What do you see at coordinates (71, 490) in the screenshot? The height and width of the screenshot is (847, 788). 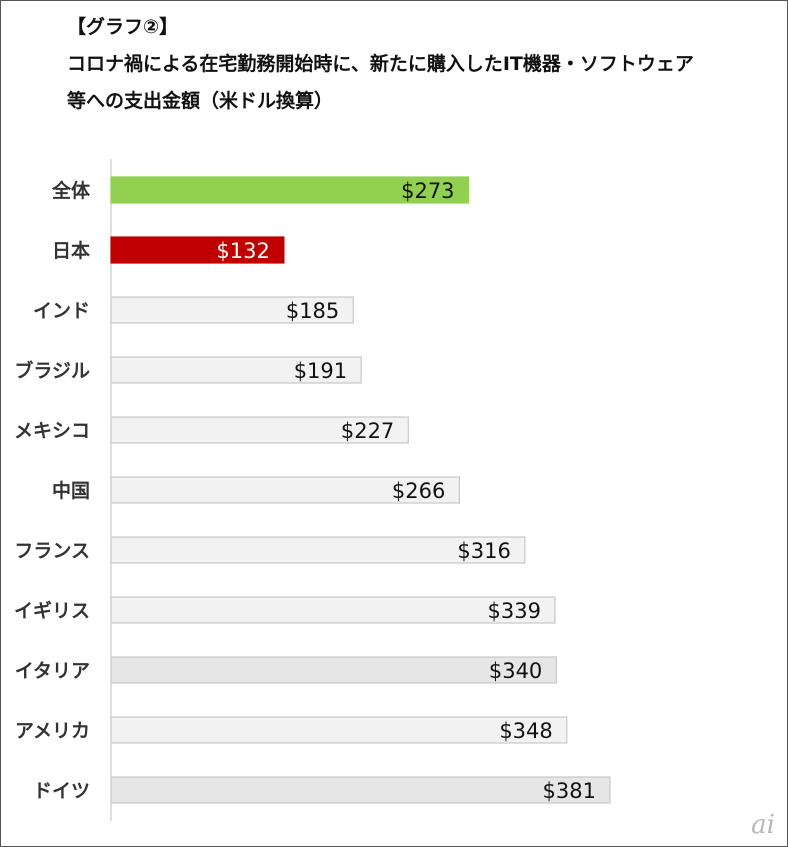 I see `category-label: 中国` at bounding box center [71, 490].